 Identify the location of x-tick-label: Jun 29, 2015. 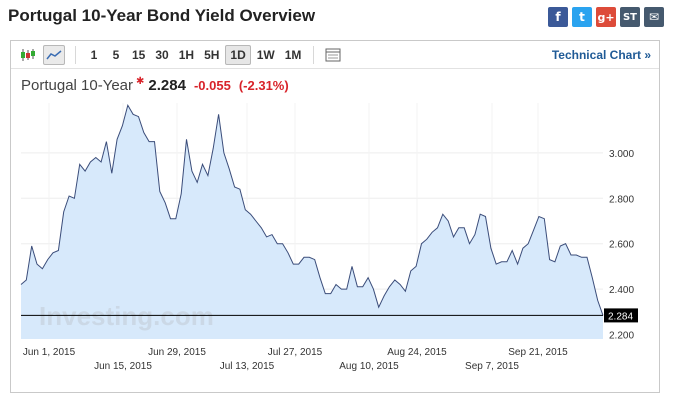
(177, 352).